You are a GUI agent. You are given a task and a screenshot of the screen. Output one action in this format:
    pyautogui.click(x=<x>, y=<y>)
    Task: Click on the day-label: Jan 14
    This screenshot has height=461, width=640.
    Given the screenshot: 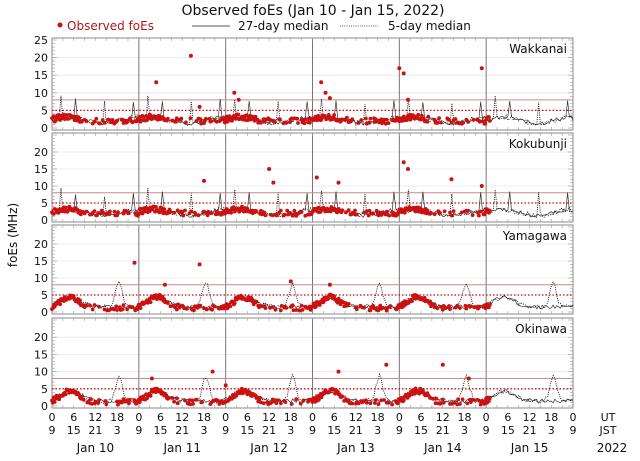 What is the action you would take?
    pyautogui.click(x=442, y=448)
    